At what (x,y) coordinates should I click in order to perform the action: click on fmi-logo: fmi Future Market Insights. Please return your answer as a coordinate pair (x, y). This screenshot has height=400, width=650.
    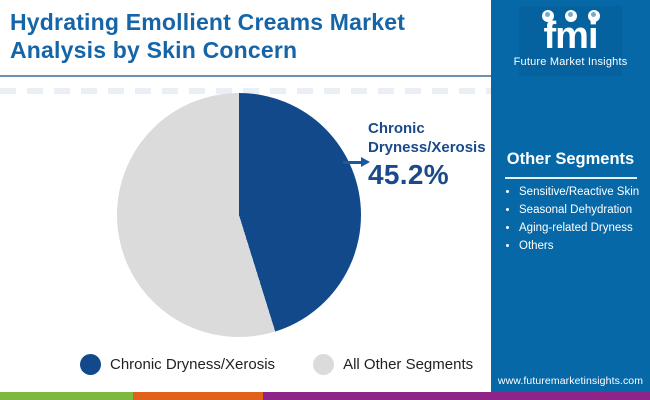
    Looking at the image, I should click on (570, 41).